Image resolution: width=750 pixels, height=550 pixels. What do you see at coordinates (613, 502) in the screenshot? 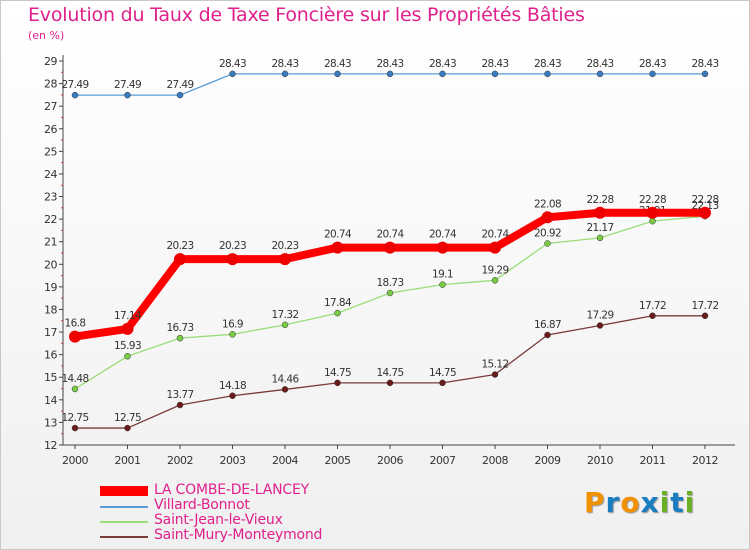
I see `logo-letter: r` at bounding box center [613, 502].